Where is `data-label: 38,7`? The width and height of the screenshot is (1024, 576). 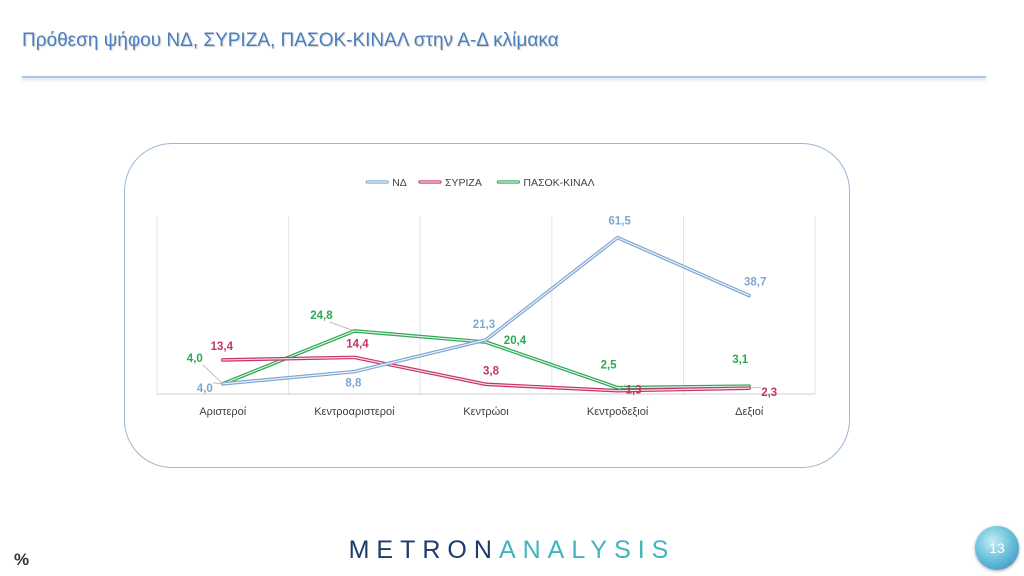
data-label: 38,7 is located at coordinates (755, 283).